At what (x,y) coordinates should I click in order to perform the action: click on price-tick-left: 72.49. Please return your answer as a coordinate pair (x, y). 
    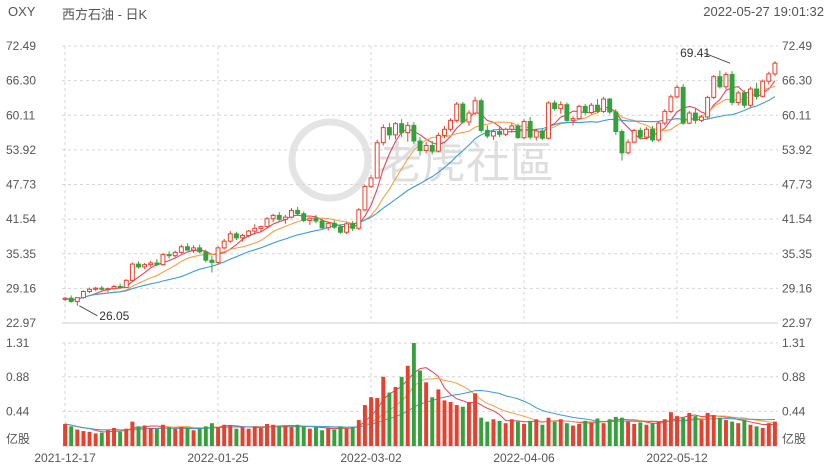
    Looking at the image, I should click on (21, 46).